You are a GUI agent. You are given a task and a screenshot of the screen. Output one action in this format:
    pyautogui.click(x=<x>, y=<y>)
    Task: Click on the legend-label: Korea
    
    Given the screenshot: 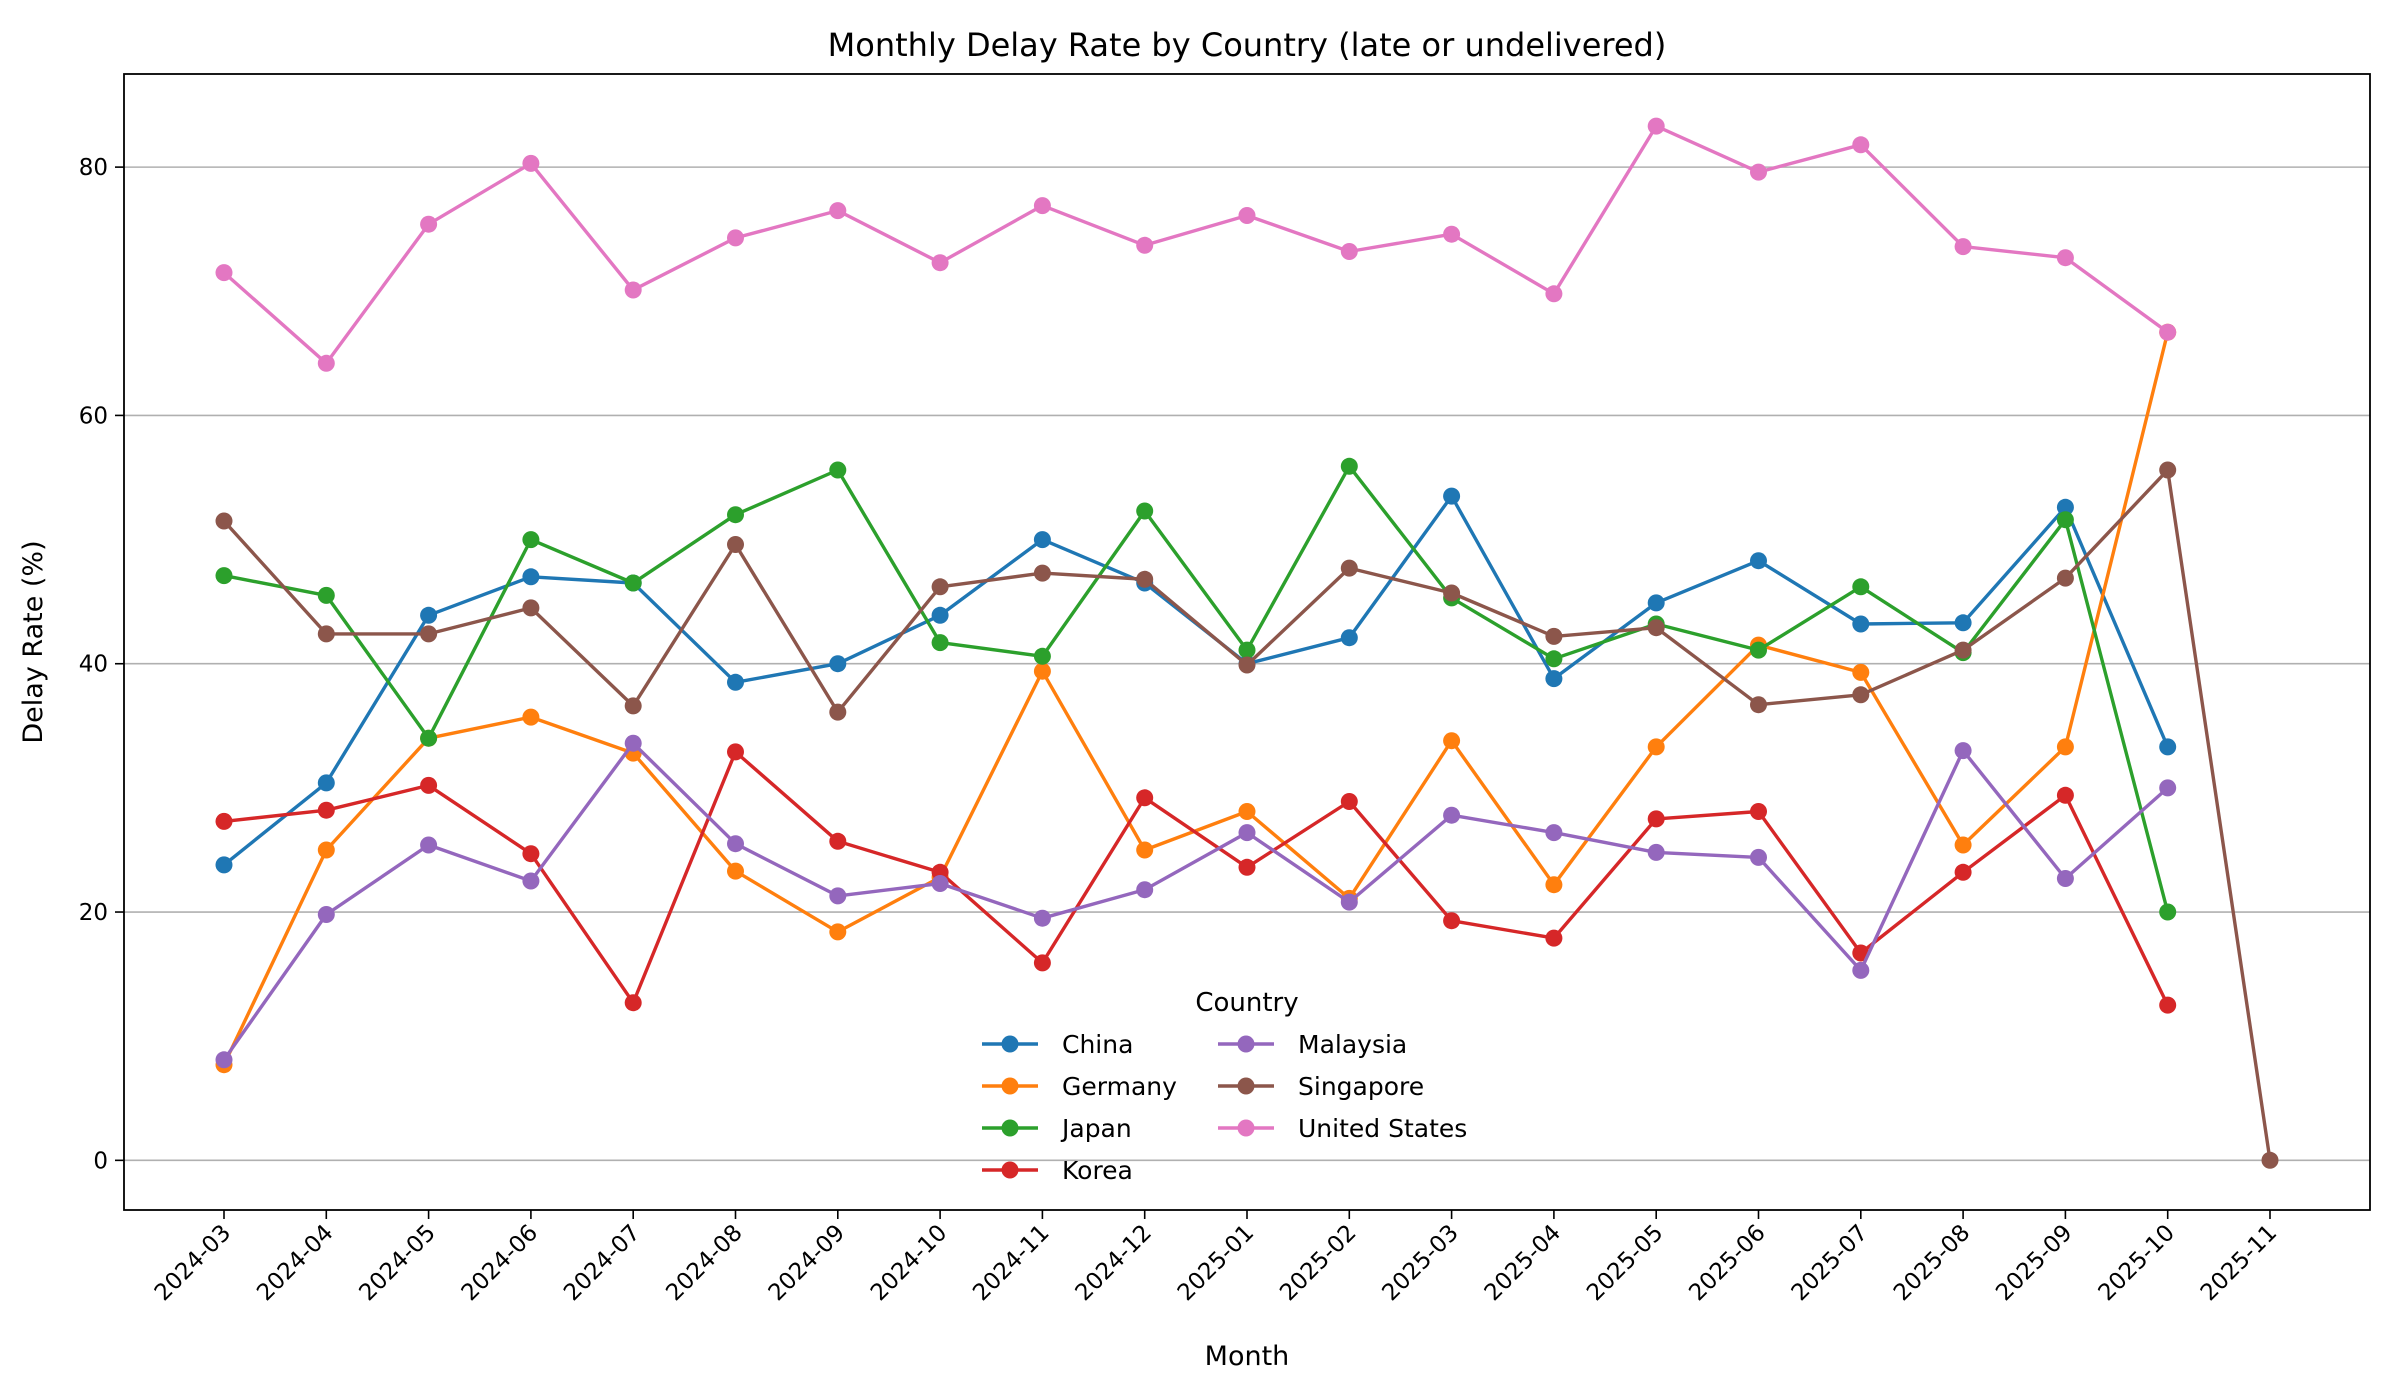 What is the action you would take?
    pyautogui.click(x=1097, y=1170)
    